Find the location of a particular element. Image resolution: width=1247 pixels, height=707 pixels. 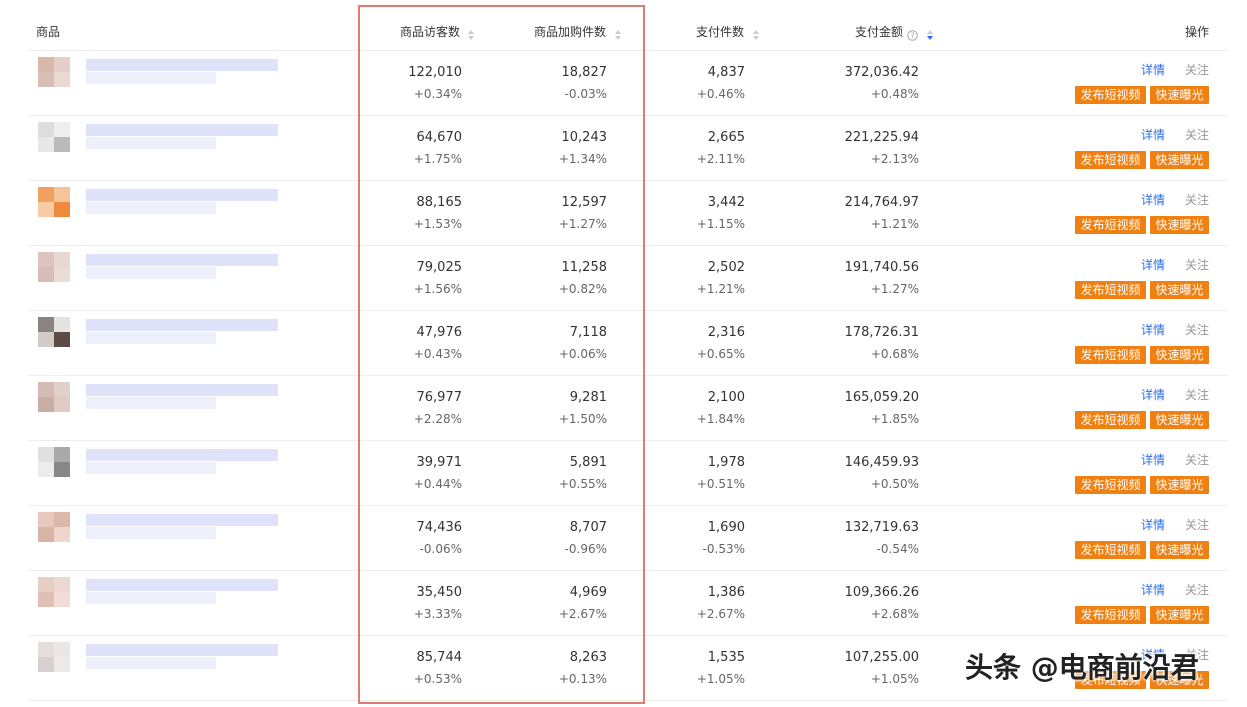

help-icon: ? is located at coordinates (912, 33).